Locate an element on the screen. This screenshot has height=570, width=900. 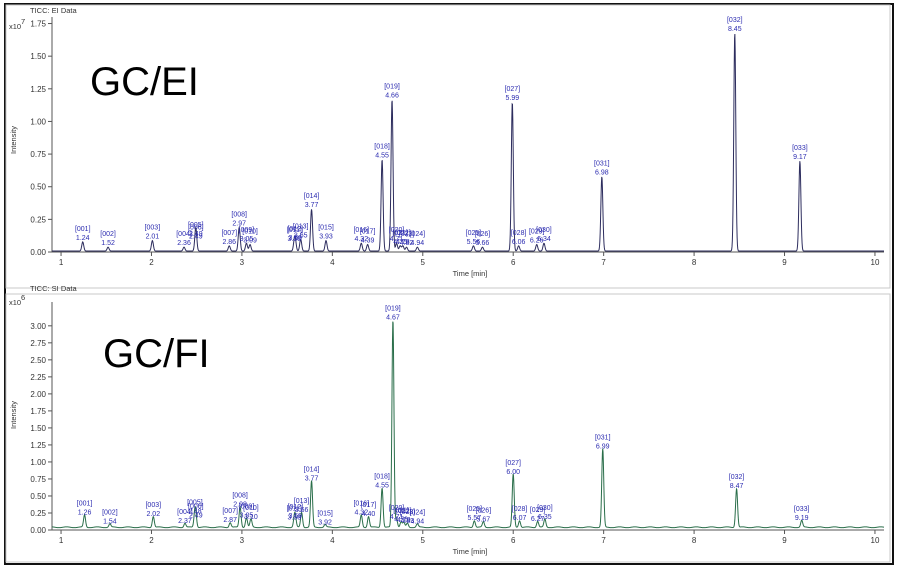
ei-peak-annotation: [011] 3.58 is located at coordinates (294, 235).